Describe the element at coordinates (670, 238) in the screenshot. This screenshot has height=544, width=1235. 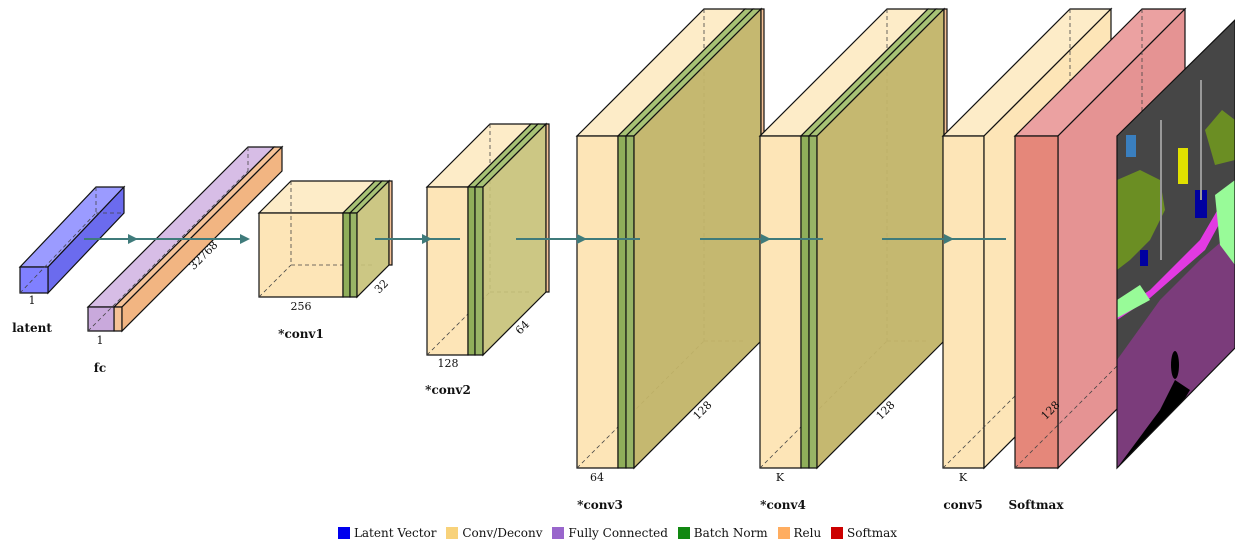
I see `conv3-block` at that location.